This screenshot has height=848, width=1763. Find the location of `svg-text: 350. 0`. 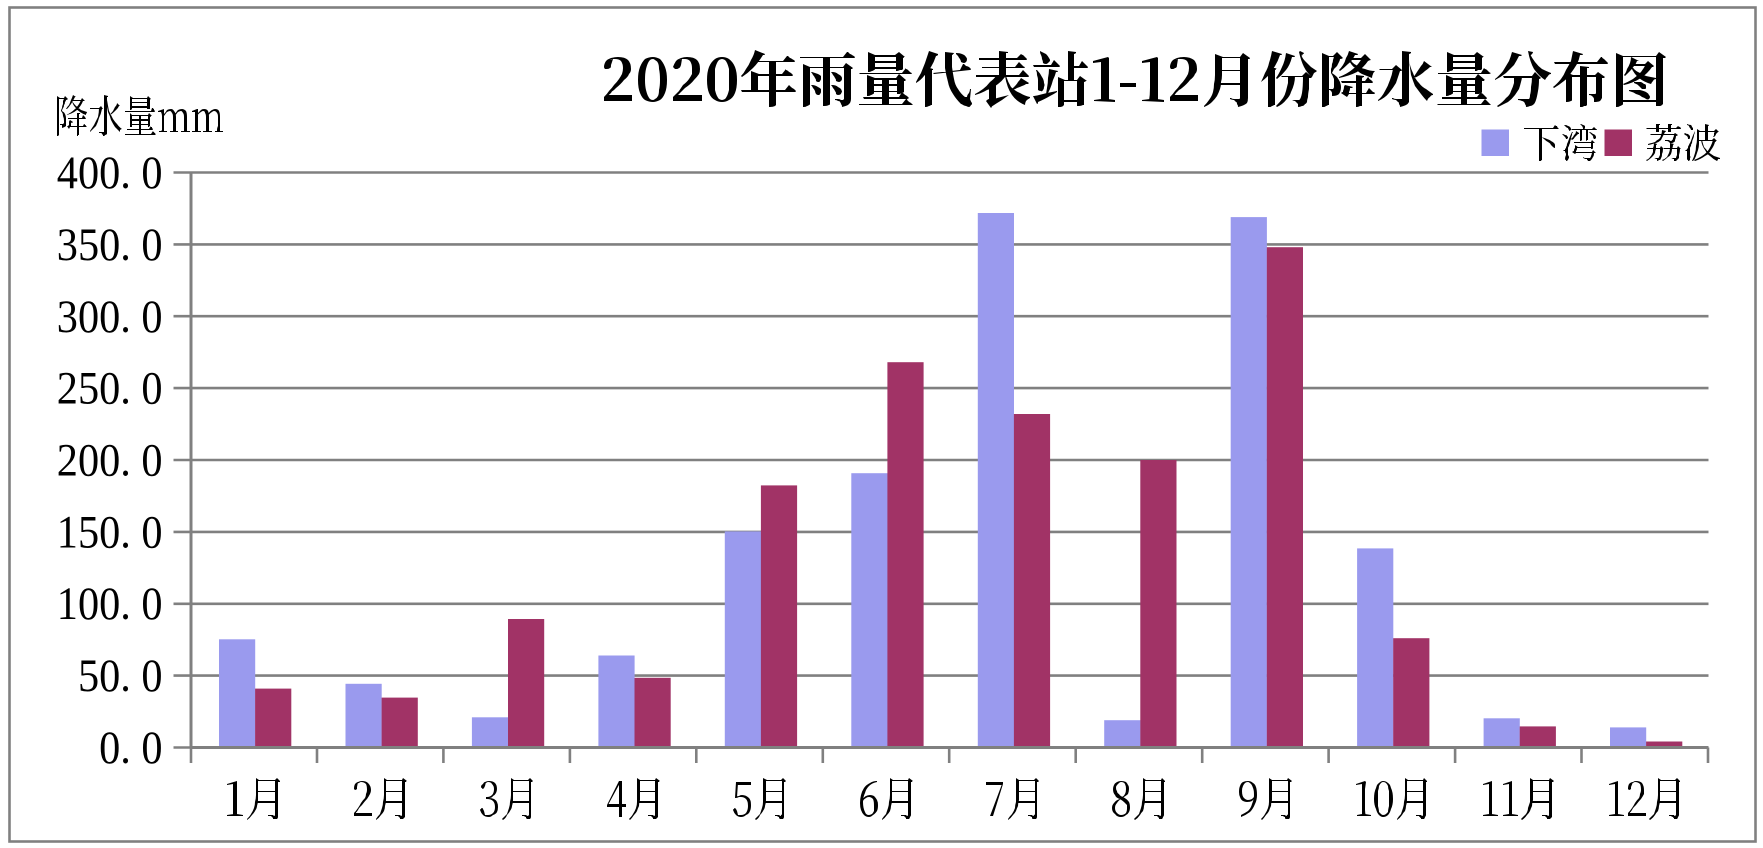

svg-text: 350. 0 is located at coordinates (110, 244).